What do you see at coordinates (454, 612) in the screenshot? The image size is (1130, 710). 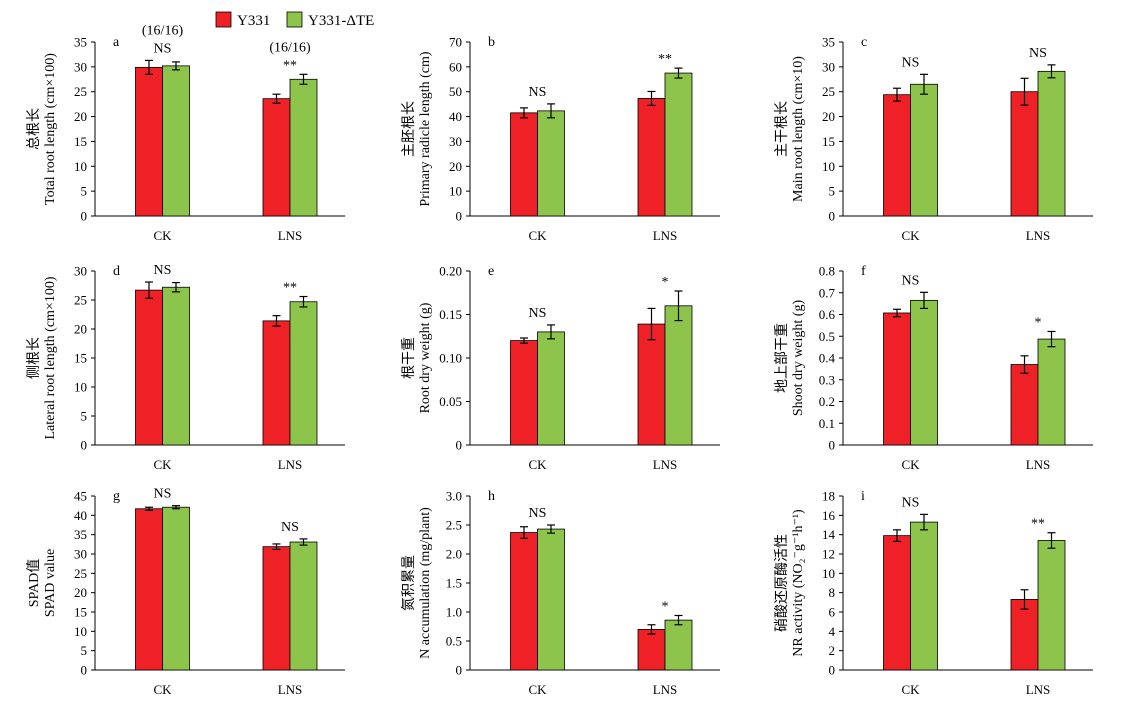 I see `y-tick-label: 1.0` at bounding box center [454, 612].